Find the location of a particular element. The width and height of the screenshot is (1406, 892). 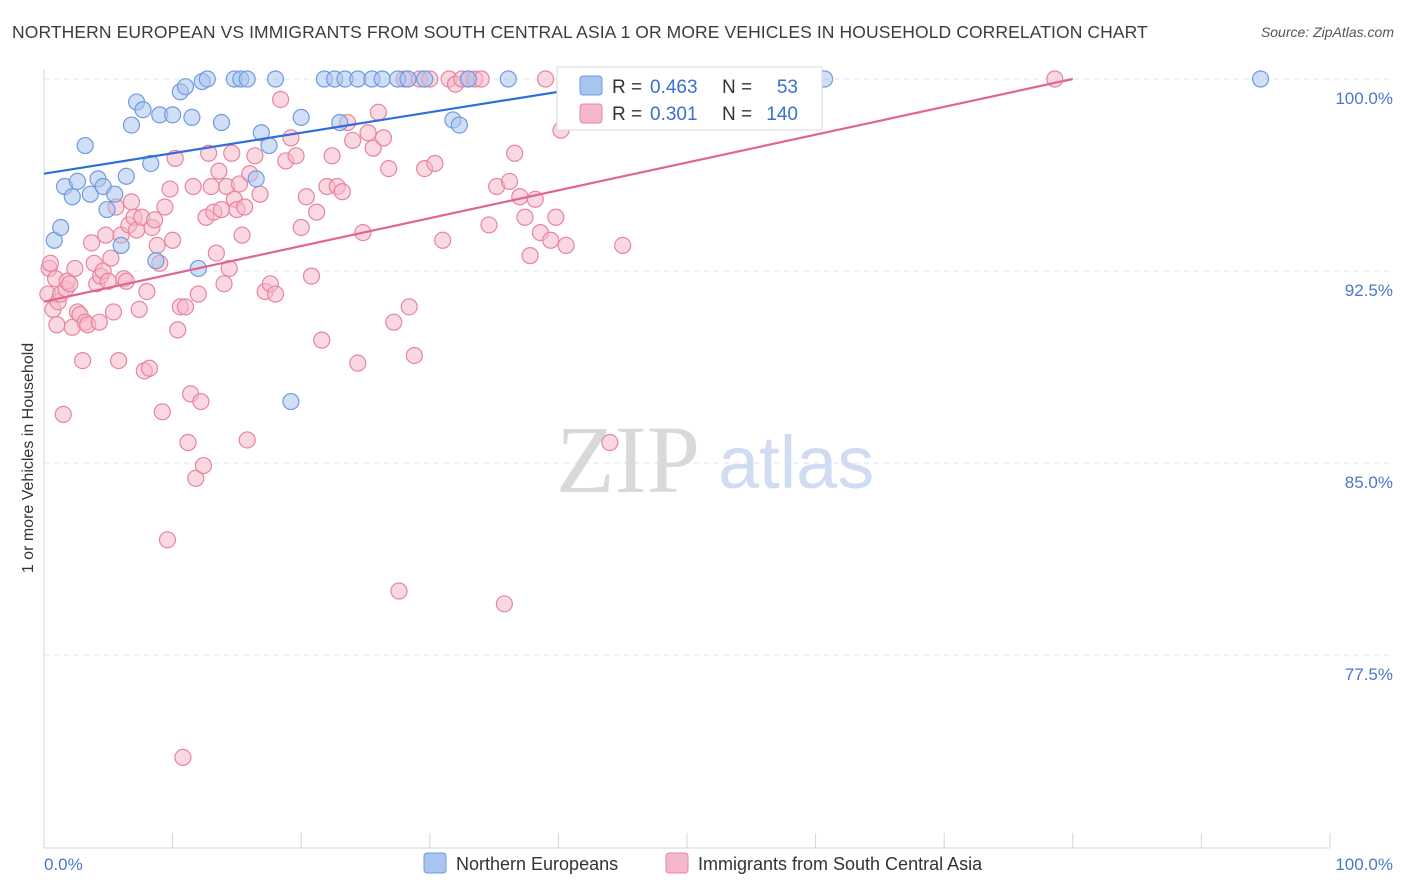

bottom-legend-swatch-blue is located at coordinates (435, 863).